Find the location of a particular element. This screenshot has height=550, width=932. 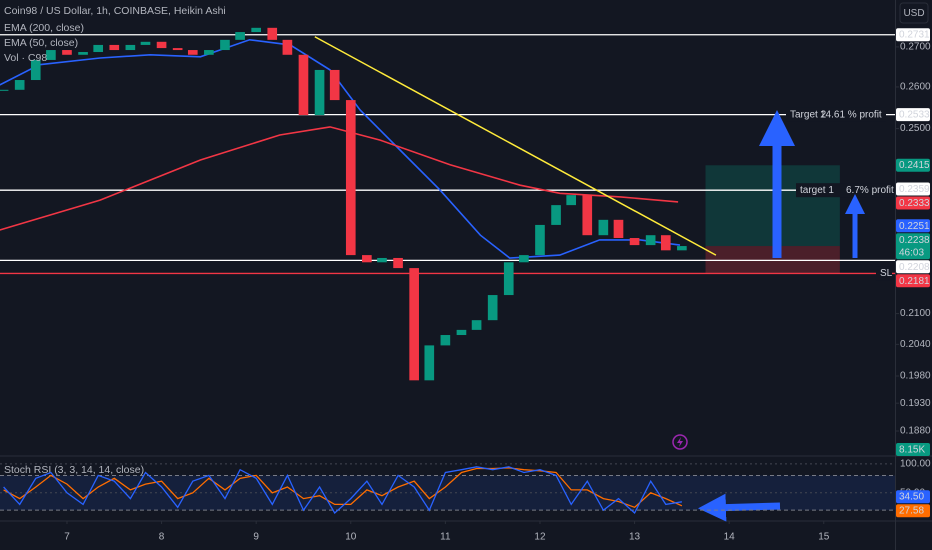

stoch-tick-label: 100.00 is located at coordinates (915, 464).